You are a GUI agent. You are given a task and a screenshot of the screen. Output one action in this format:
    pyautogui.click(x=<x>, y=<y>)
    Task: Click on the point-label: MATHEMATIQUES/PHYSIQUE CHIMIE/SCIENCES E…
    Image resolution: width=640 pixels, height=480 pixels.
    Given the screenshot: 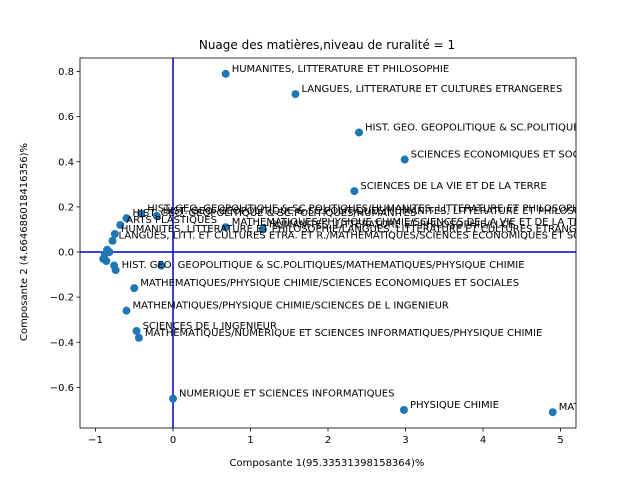 What is the action you would take?
    pyautogui.click(x=329, y=283)
    